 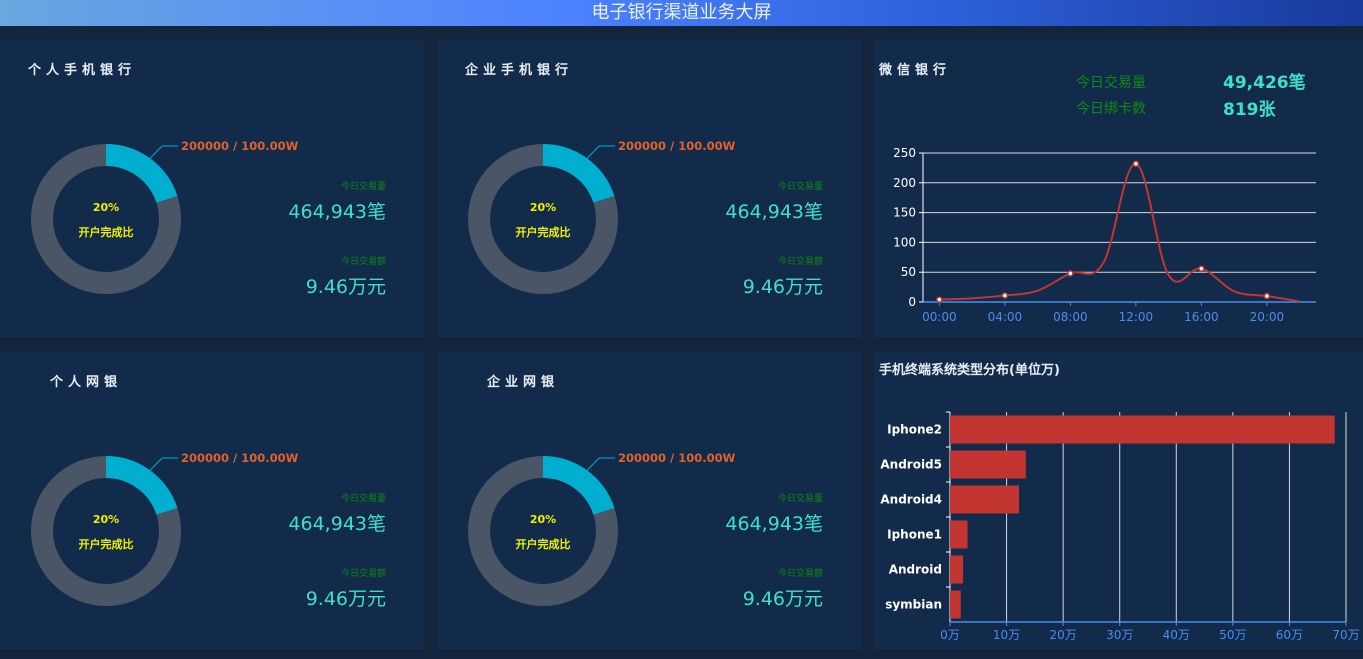 I want to click on y-tick-label: 50, so click(x=908, y=272).